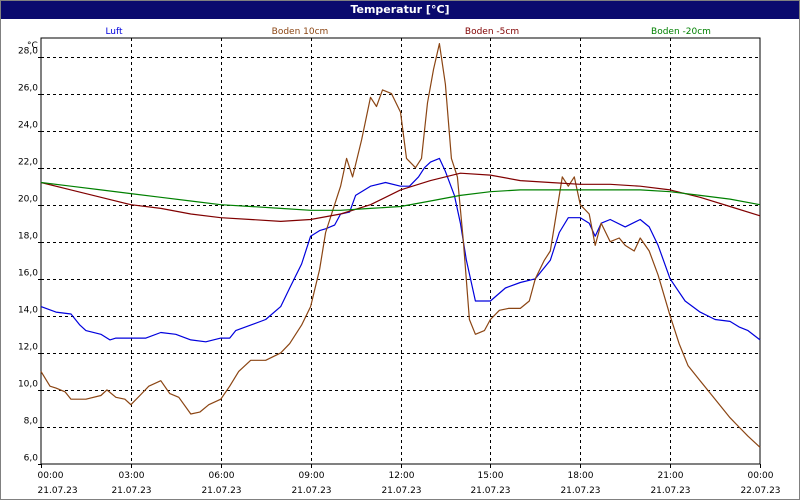 This screenshot has width=800, height=500. I want to click on y-tick-label: 18,0, so click(28, 237).